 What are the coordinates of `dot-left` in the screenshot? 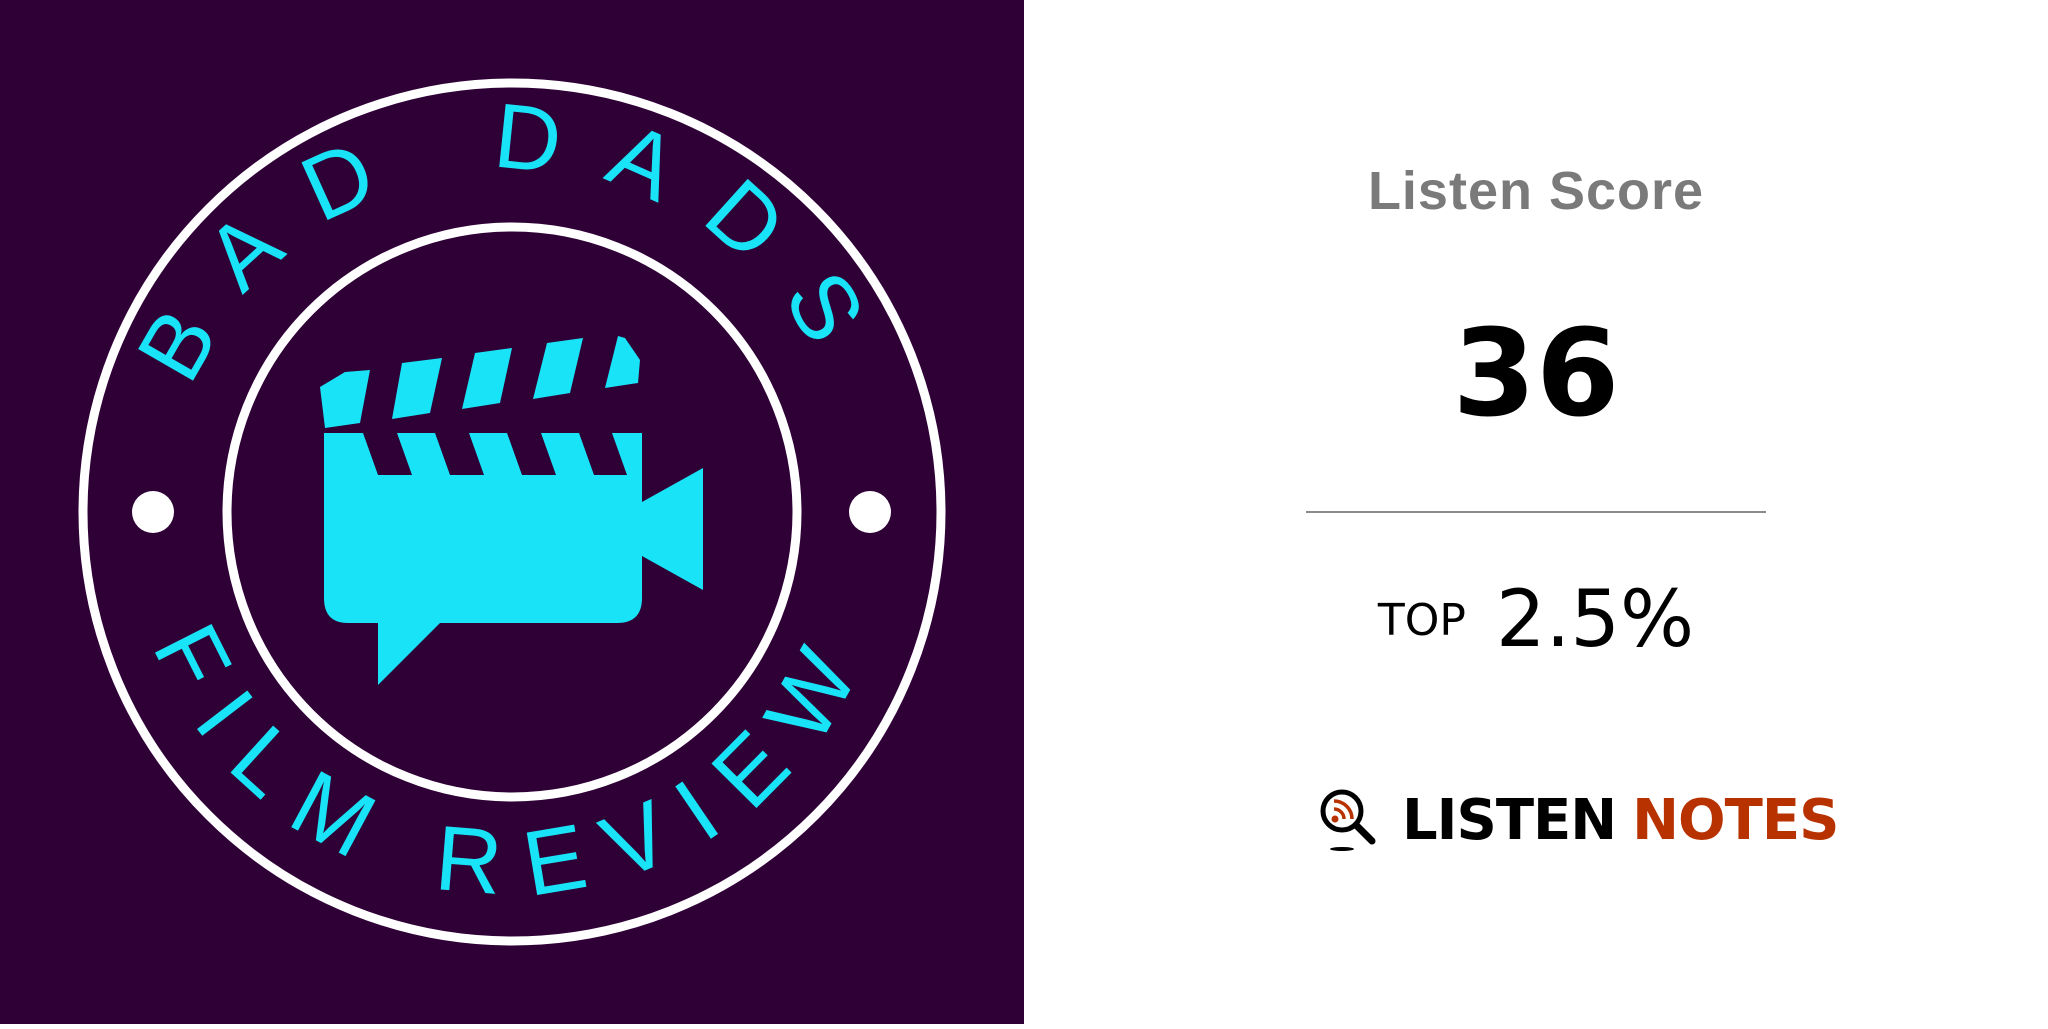 It's located at (153, 512).